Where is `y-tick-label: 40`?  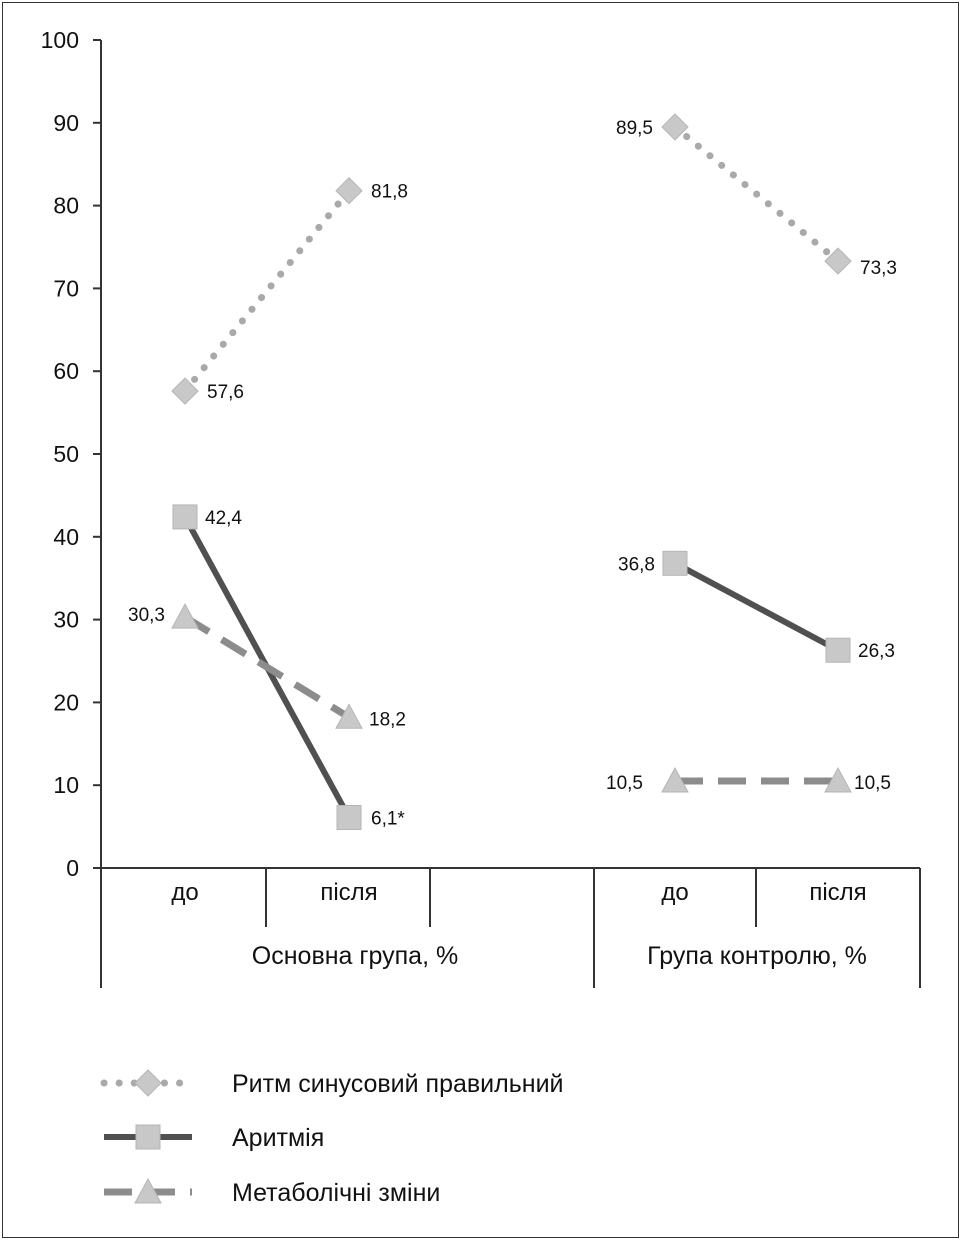
y-tick-label: 40 is located at coordinates (66, 537).